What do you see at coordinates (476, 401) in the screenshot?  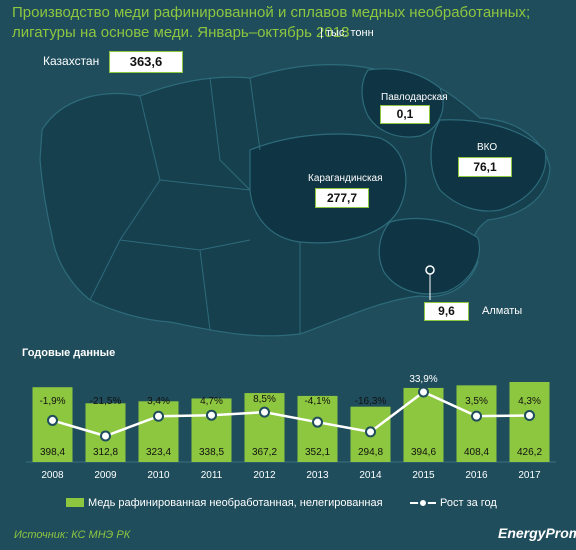 I see `growth-label-2016: 3,5%` at bounding box center [476, 401].